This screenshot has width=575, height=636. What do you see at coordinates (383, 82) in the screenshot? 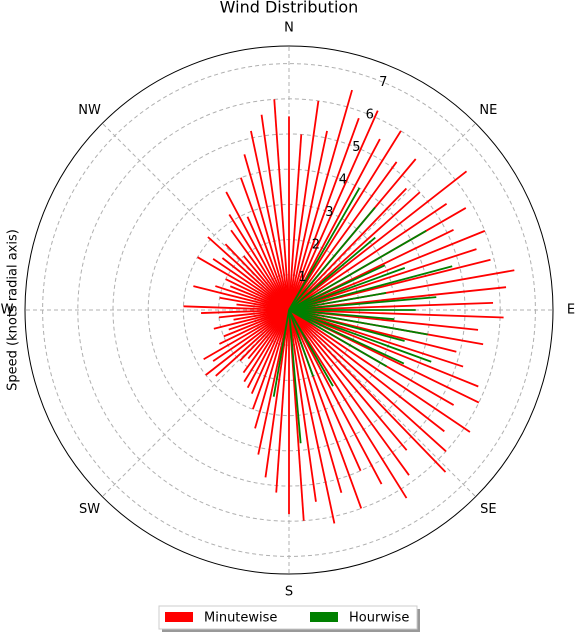
I see `y-tick-label: 7` at bounding box center [383, 82].